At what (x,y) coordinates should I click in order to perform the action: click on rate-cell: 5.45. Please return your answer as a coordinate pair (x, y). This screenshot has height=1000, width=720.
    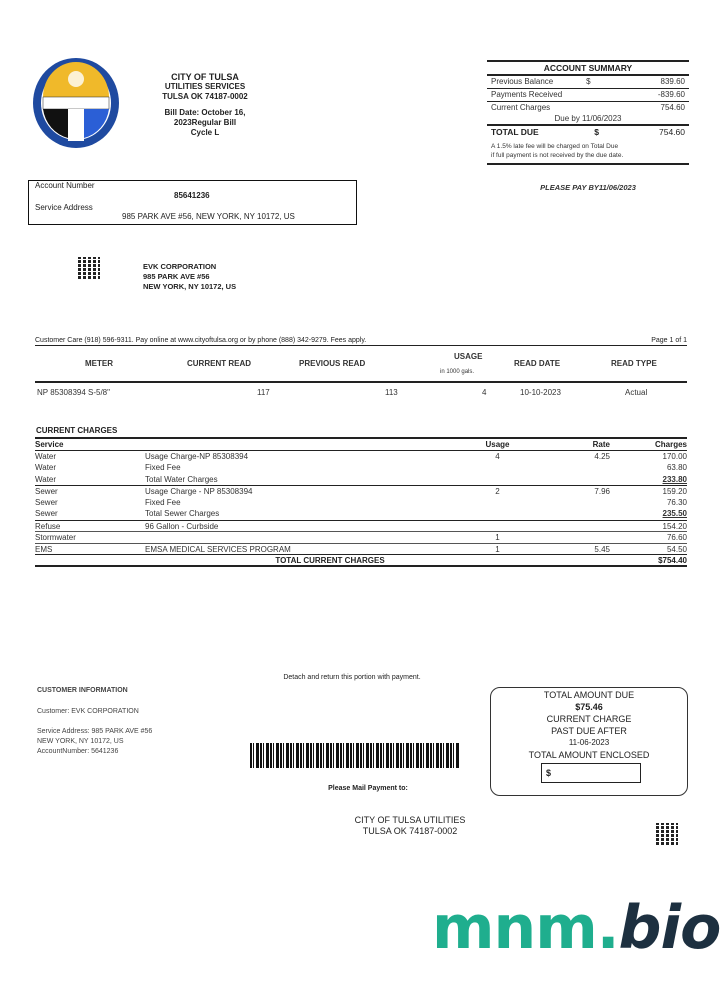
    Looking at the image, I should click on (602, 549).